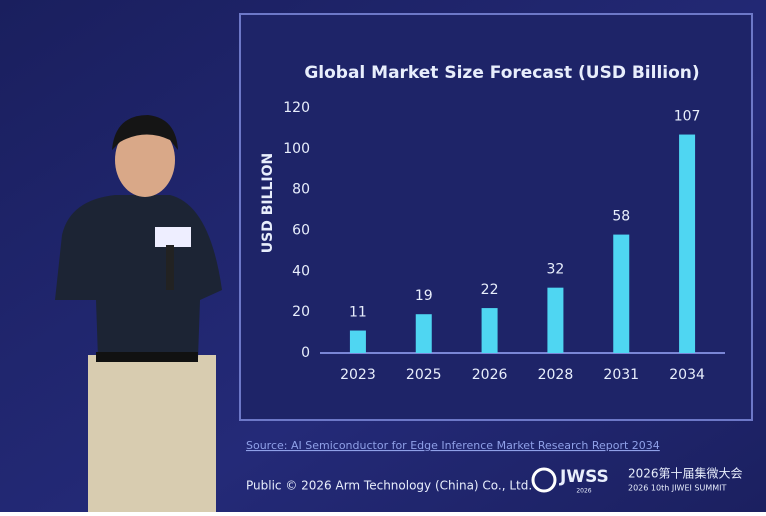 Image resolution: width=766 pixels, height=516 pixels. What do you see at coordinates (490, 375) in the screenshot?
I see `x-tick-label: 2026` at bounding box center [490, 375].